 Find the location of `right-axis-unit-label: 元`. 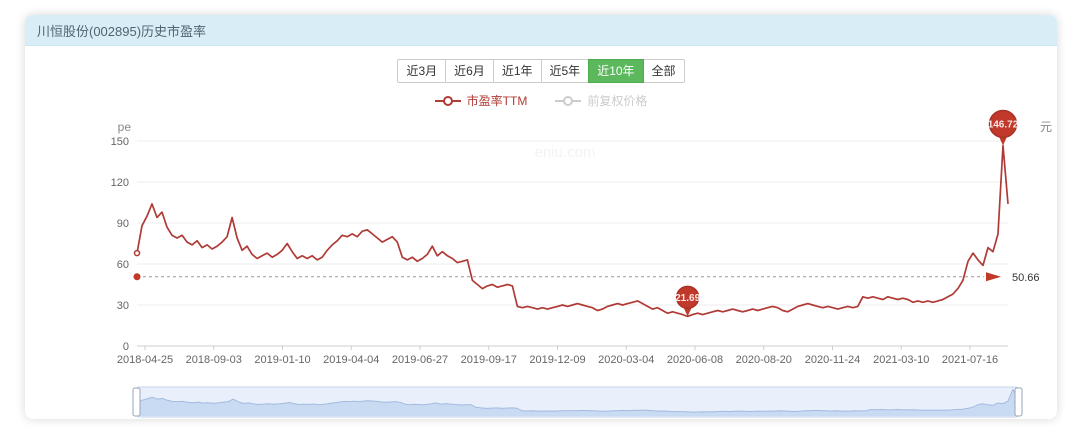

right-axis-unit-label: 元 is located at coordinates (1046, 127).